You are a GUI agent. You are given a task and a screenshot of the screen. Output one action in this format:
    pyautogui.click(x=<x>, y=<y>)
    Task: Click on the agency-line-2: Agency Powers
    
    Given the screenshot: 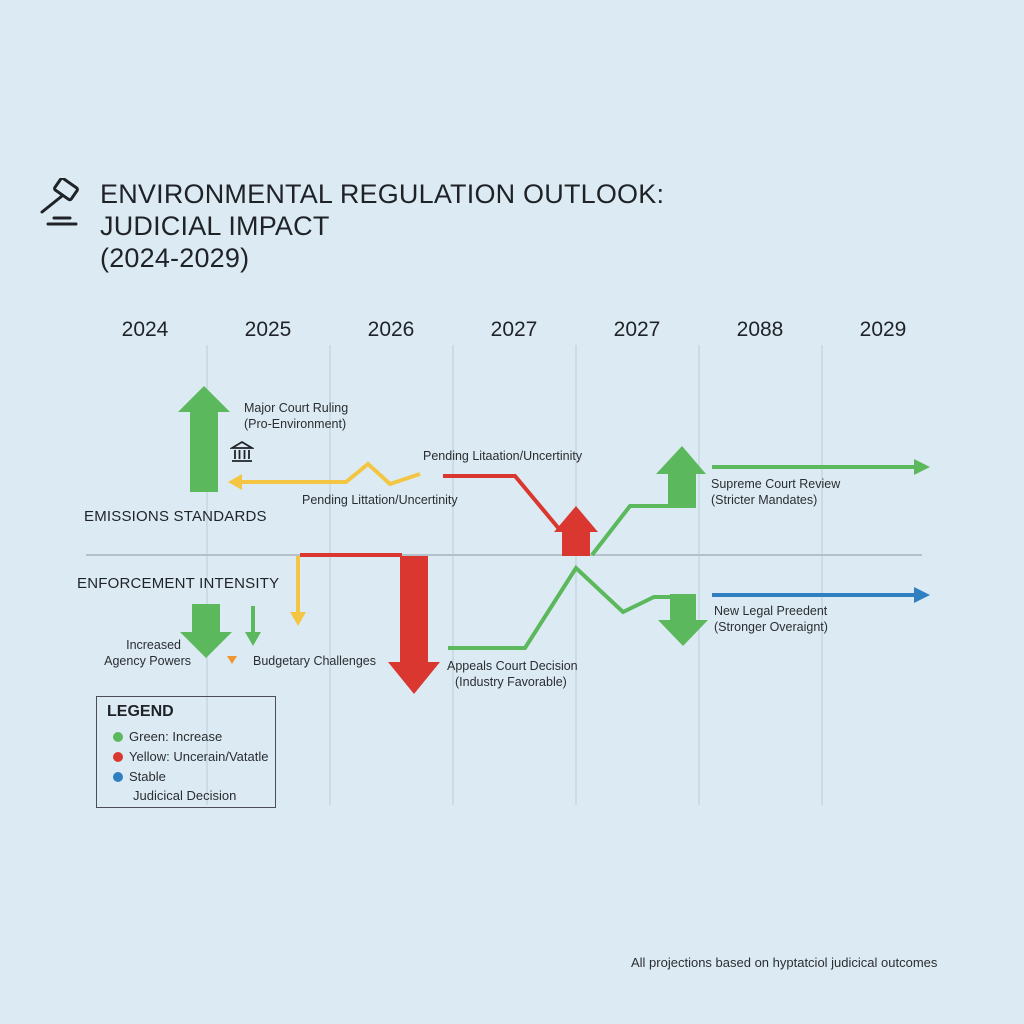 What is the action you would take?
    pyautogui.click(x=147, y=661)
    